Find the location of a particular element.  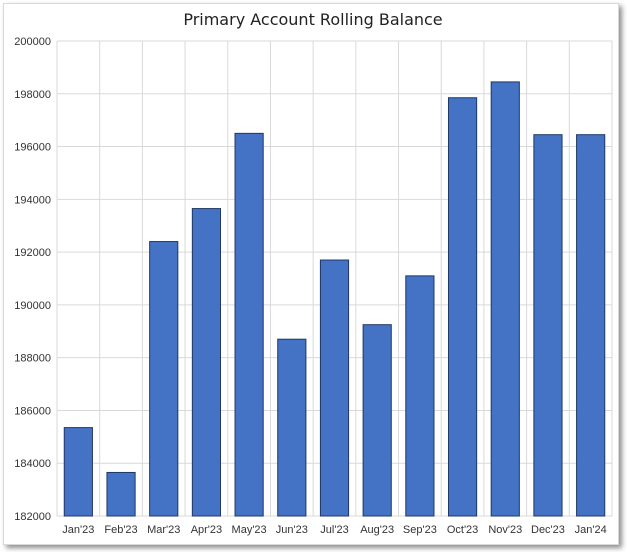

y-tick-label: 196000 is located at coordinates (32, 148).